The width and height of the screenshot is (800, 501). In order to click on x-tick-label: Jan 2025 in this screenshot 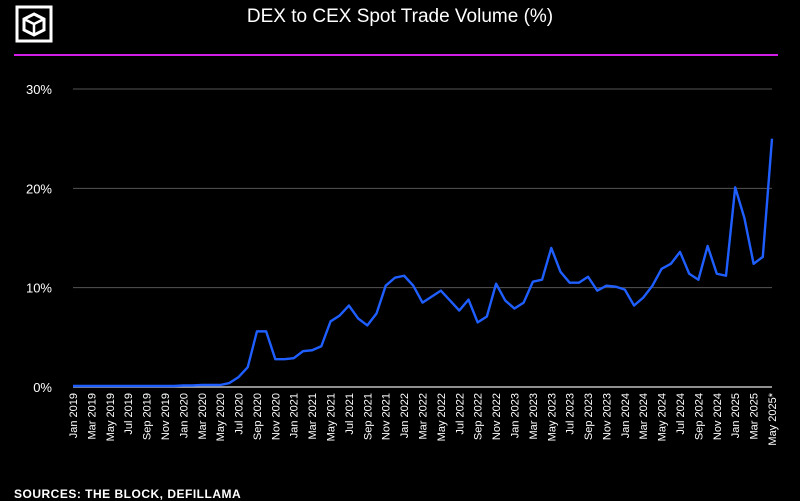, I will do `click(736, 415)`.